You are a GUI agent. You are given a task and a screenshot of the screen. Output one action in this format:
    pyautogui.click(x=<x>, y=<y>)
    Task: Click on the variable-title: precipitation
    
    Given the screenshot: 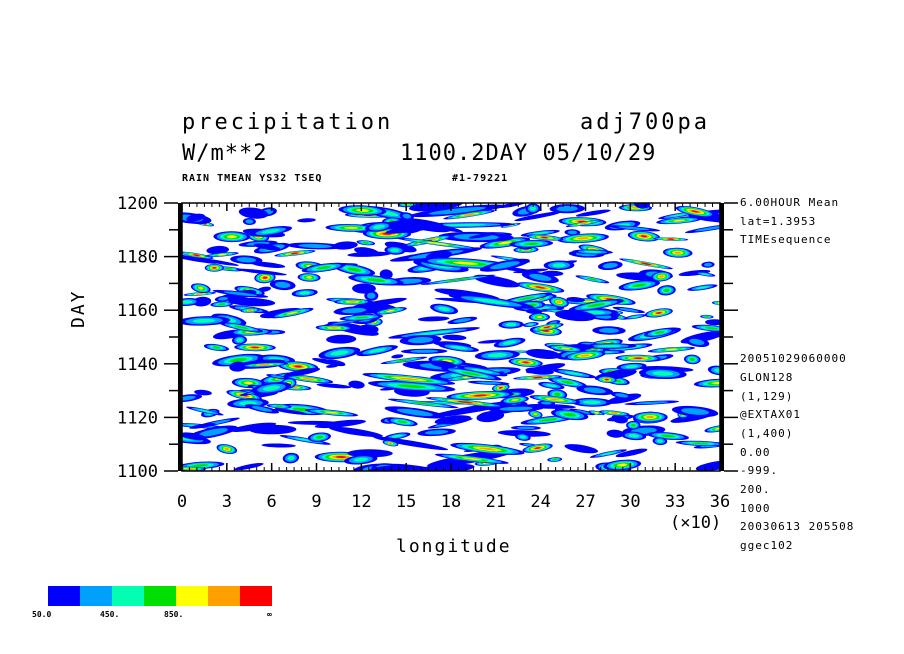 What is the action you would take?
    pyautogui.click(x=288, y=122)
    